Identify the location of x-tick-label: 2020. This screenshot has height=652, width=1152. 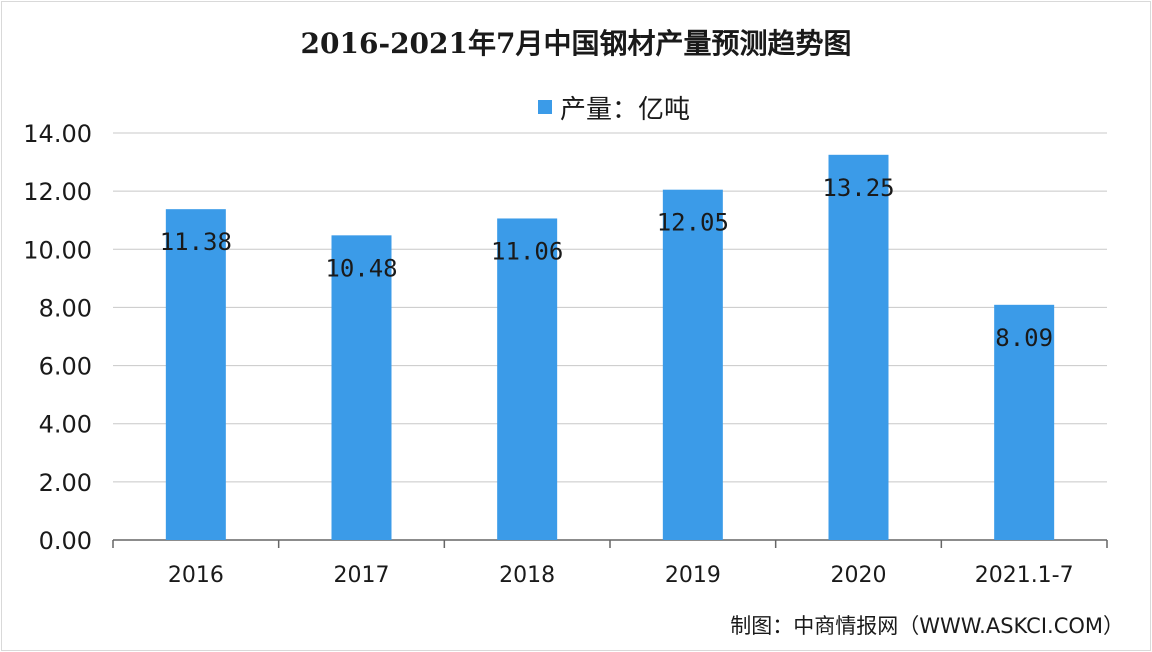
(859, 575).